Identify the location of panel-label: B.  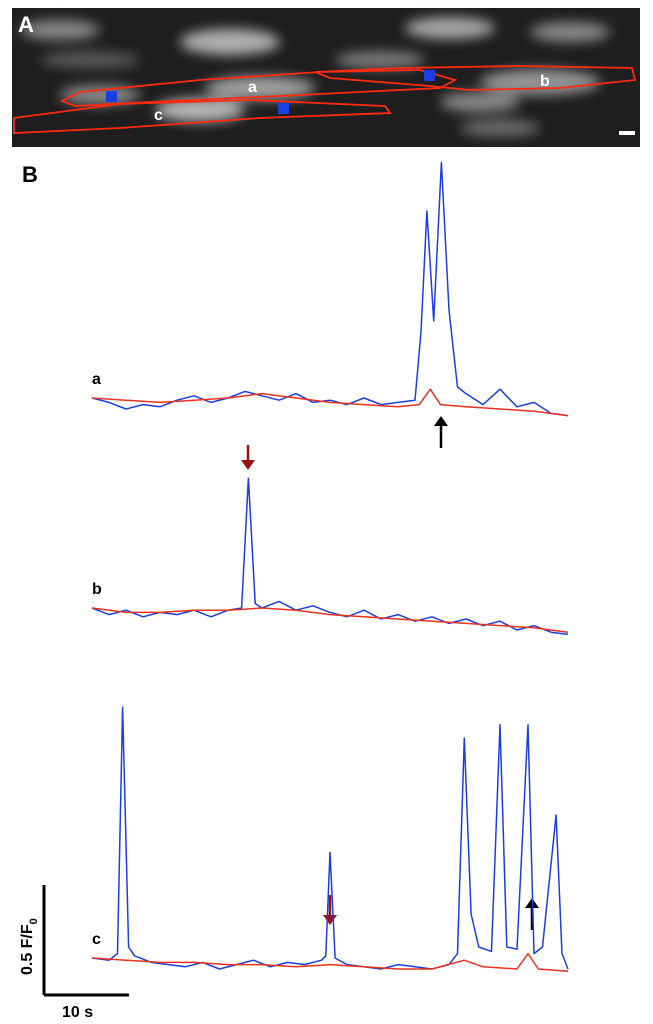
(30, 174).